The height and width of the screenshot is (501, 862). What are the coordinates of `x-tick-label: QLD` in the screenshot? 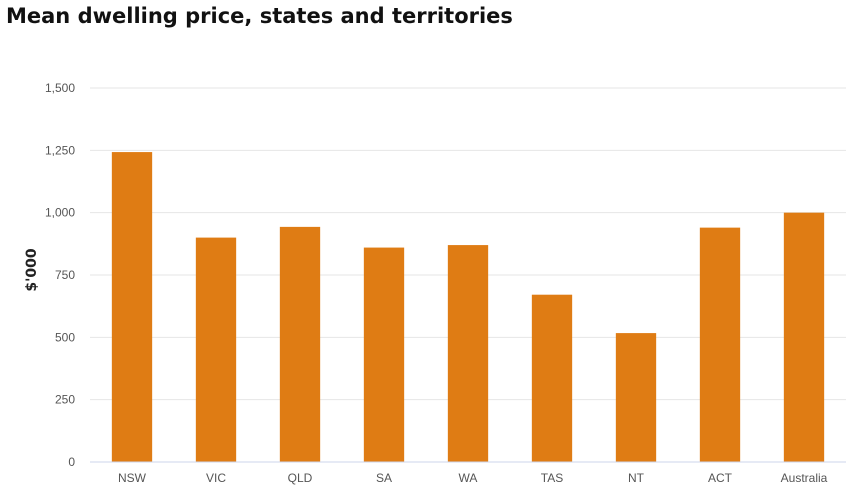 It's located at (300, 478).